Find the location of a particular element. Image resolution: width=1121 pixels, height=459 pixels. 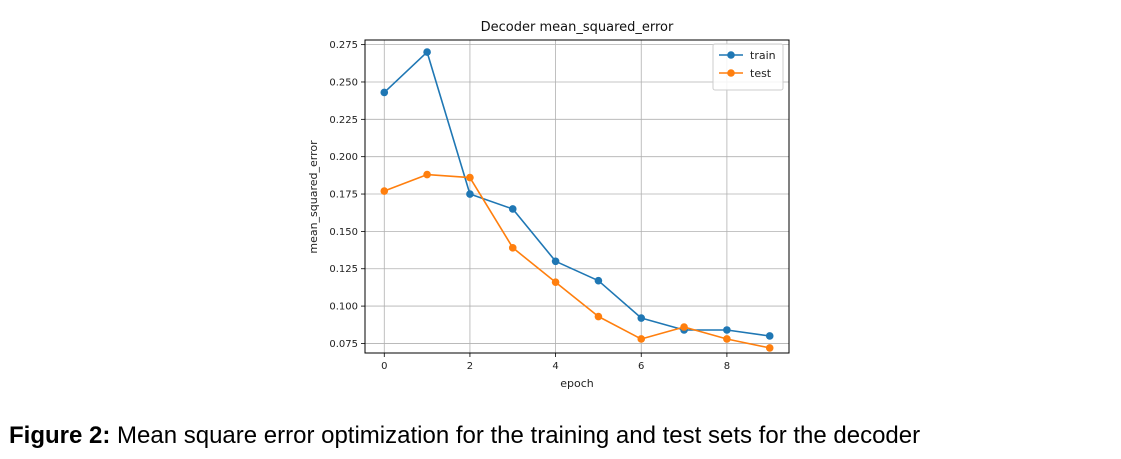

series-test is located at coordinates (577, 261).